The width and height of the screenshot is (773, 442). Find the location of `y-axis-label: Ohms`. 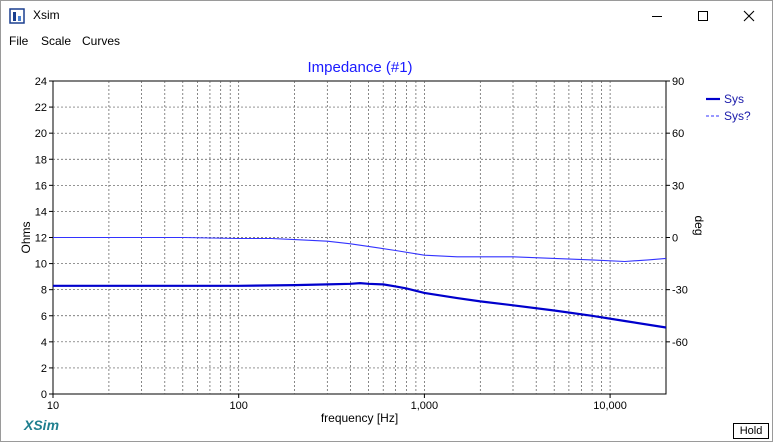

y-axis-label: Ohms is located at coordinates (26, 237).